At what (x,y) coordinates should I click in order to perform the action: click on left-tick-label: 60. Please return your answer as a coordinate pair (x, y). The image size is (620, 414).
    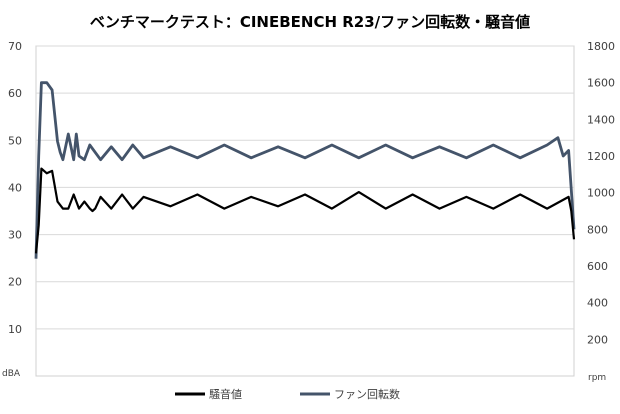
    Looking at the image, I should click on (15, 93).